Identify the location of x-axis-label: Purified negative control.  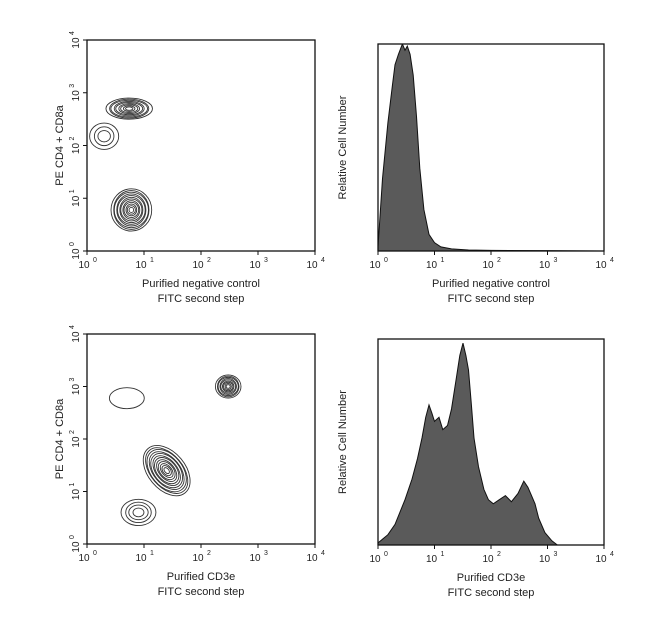
(491, 284).